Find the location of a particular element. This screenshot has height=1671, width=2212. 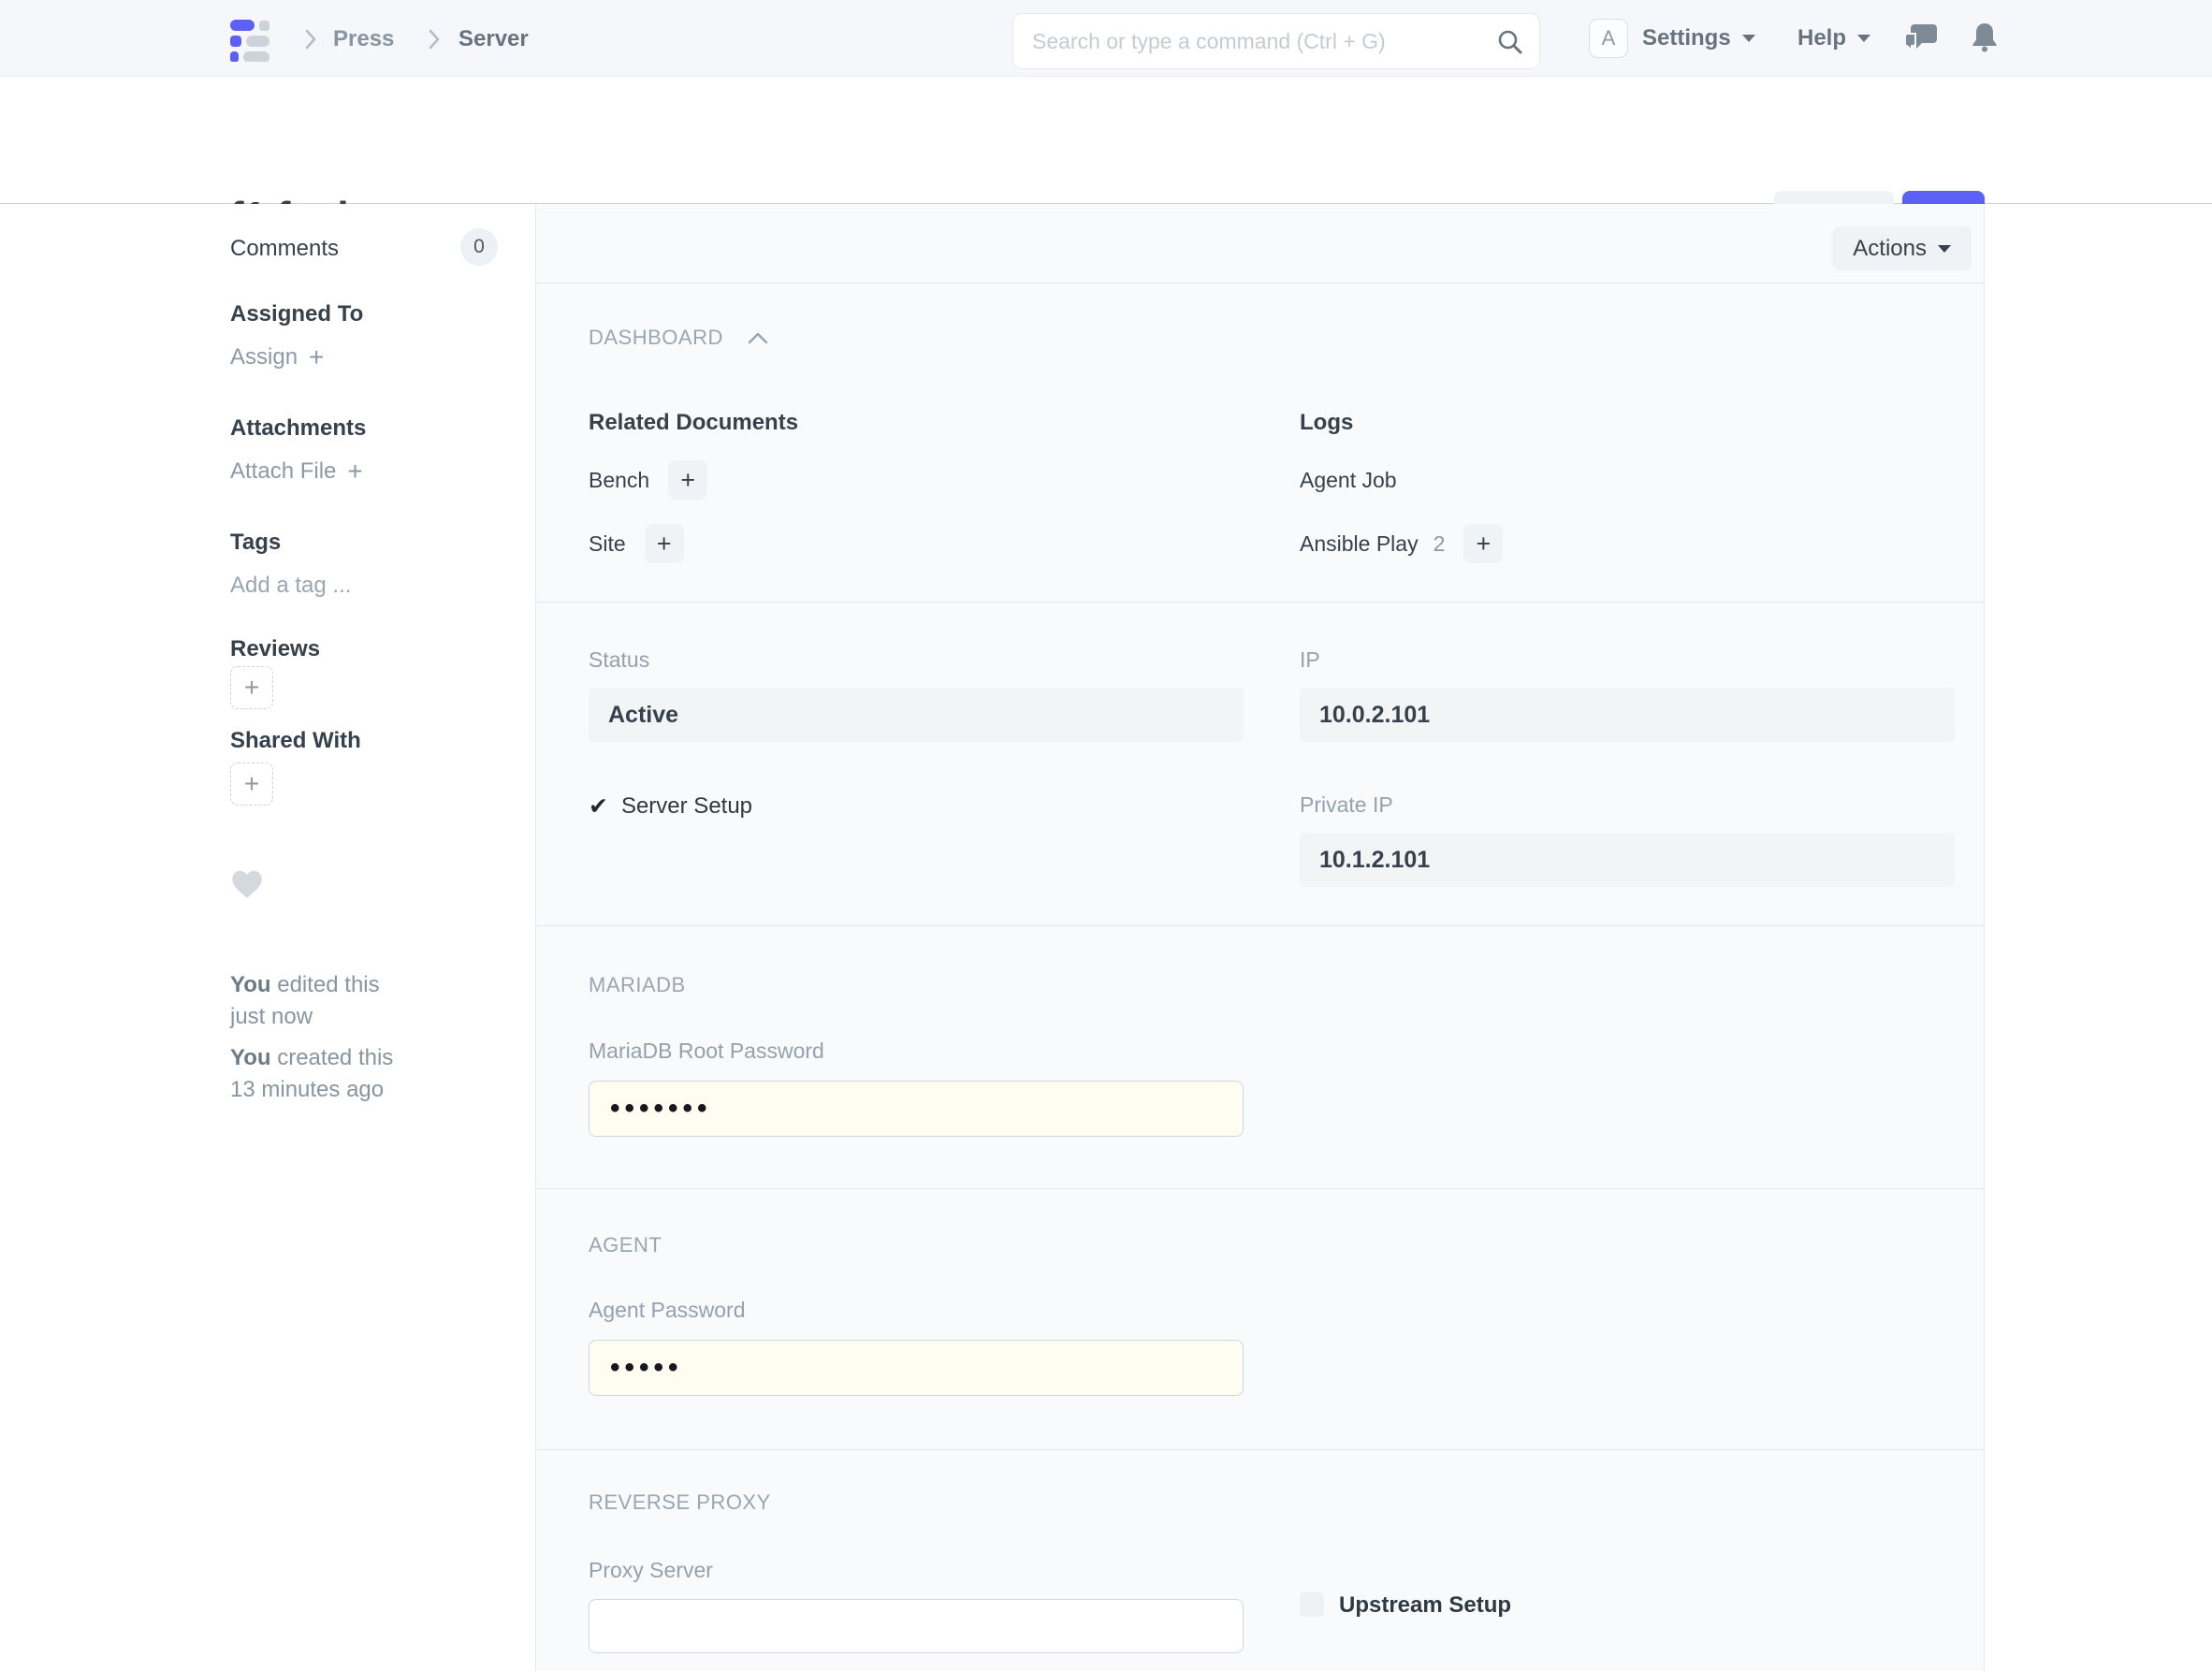

attach-file-button: Attach File + is located at coordinates (296, 471).